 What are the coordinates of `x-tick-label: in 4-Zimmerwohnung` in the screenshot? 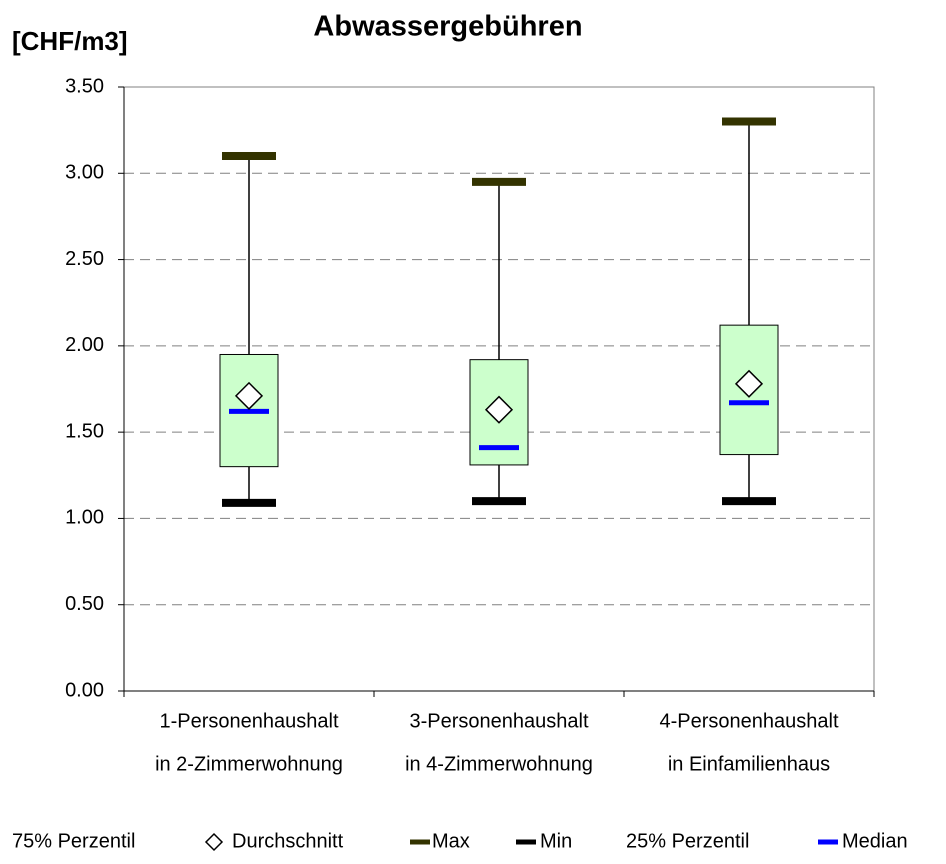 It's located at (499, 764).